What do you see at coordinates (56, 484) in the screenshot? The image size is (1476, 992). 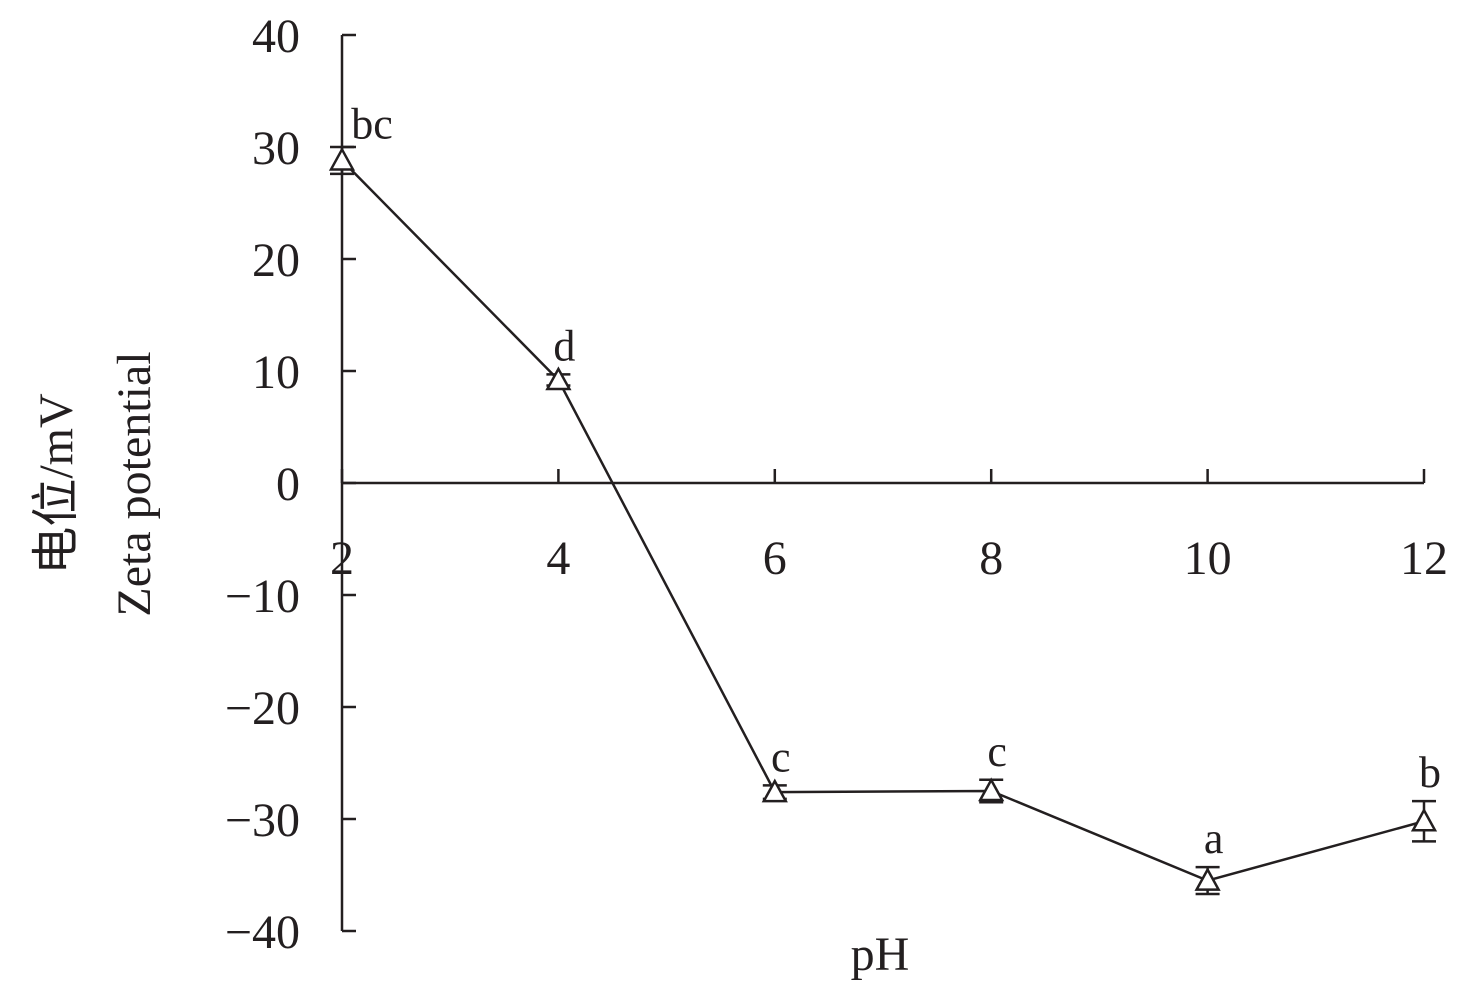 I see `y-axis-title: 电位/mV` at bounding box center [56, 484].